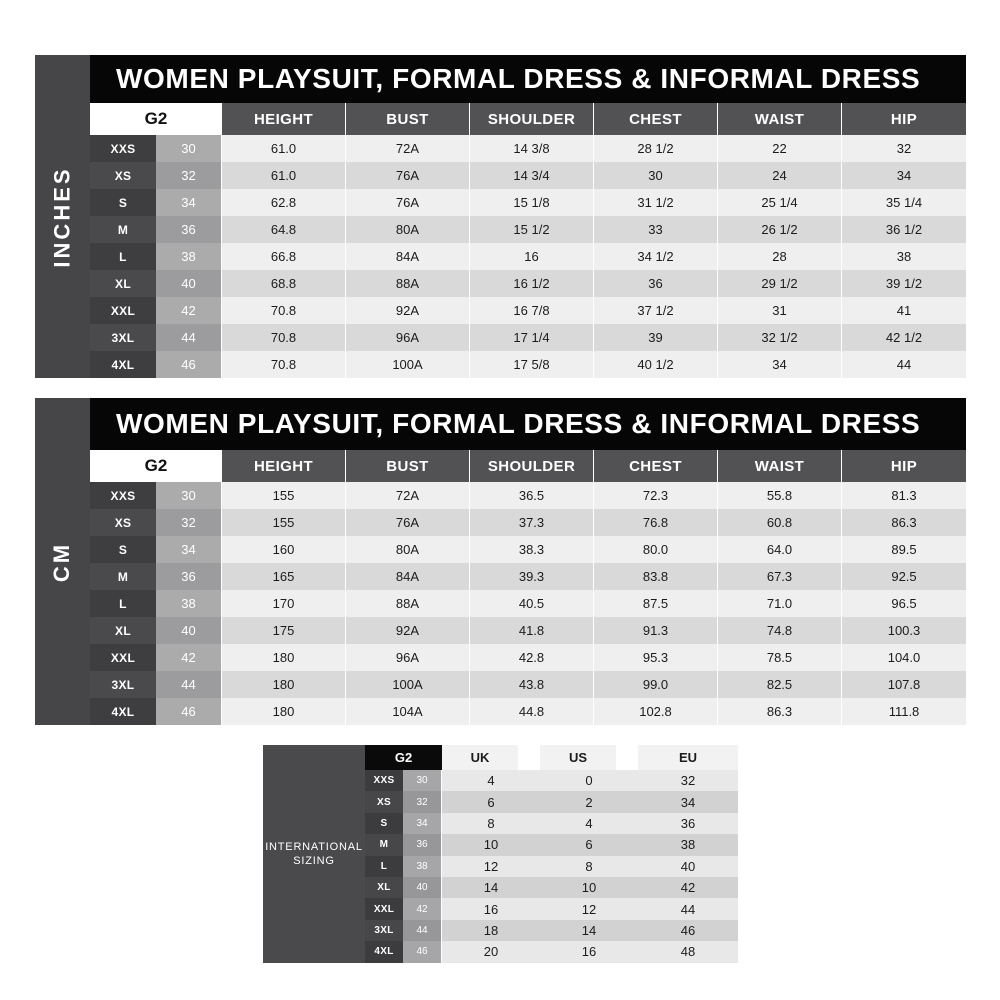  Describe the element at coordinates (491, 887) in the screenshot. I see `uk-value-cell: 14` at that location.